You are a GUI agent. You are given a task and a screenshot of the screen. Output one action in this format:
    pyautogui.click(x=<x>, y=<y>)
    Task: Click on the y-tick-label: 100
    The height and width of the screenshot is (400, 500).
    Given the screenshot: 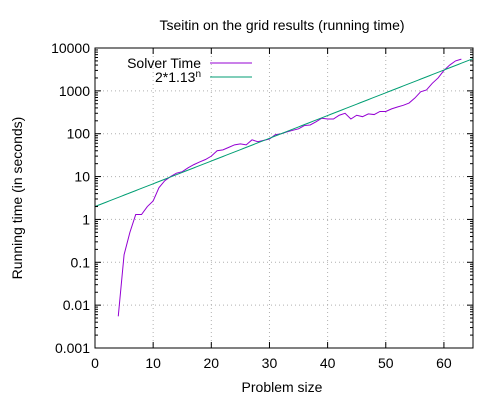 What is the action you would take?
    pyautogui.click(x=79, y=134)
    